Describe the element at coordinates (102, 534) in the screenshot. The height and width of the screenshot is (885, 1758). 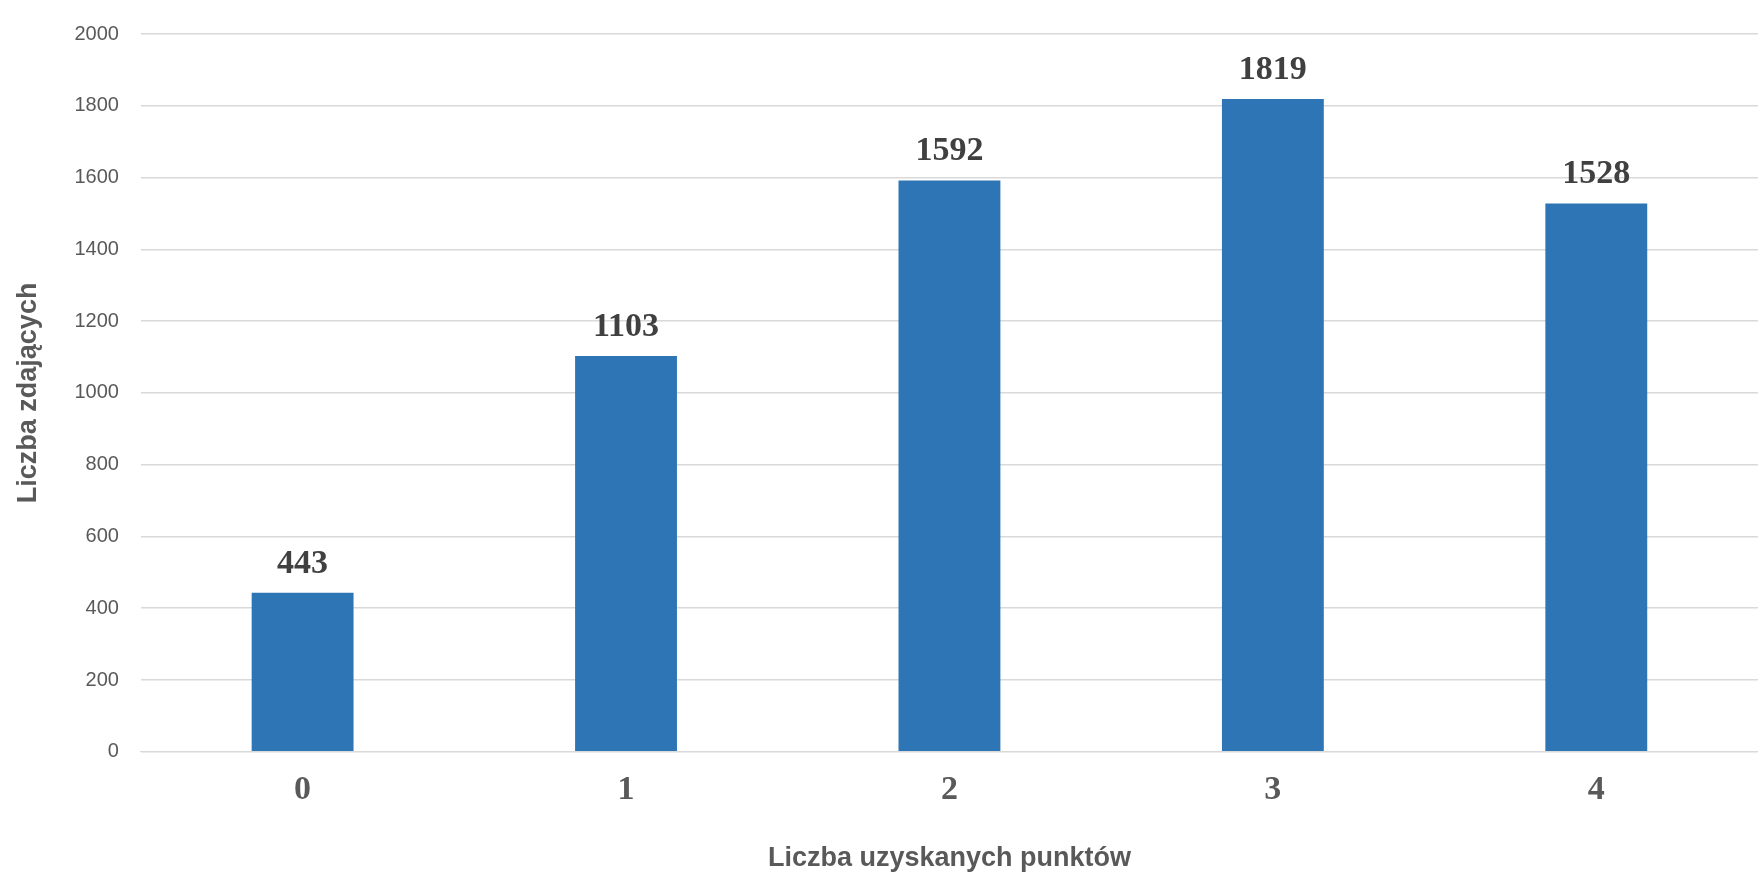
I see `y-tick-label: 600` at that location.